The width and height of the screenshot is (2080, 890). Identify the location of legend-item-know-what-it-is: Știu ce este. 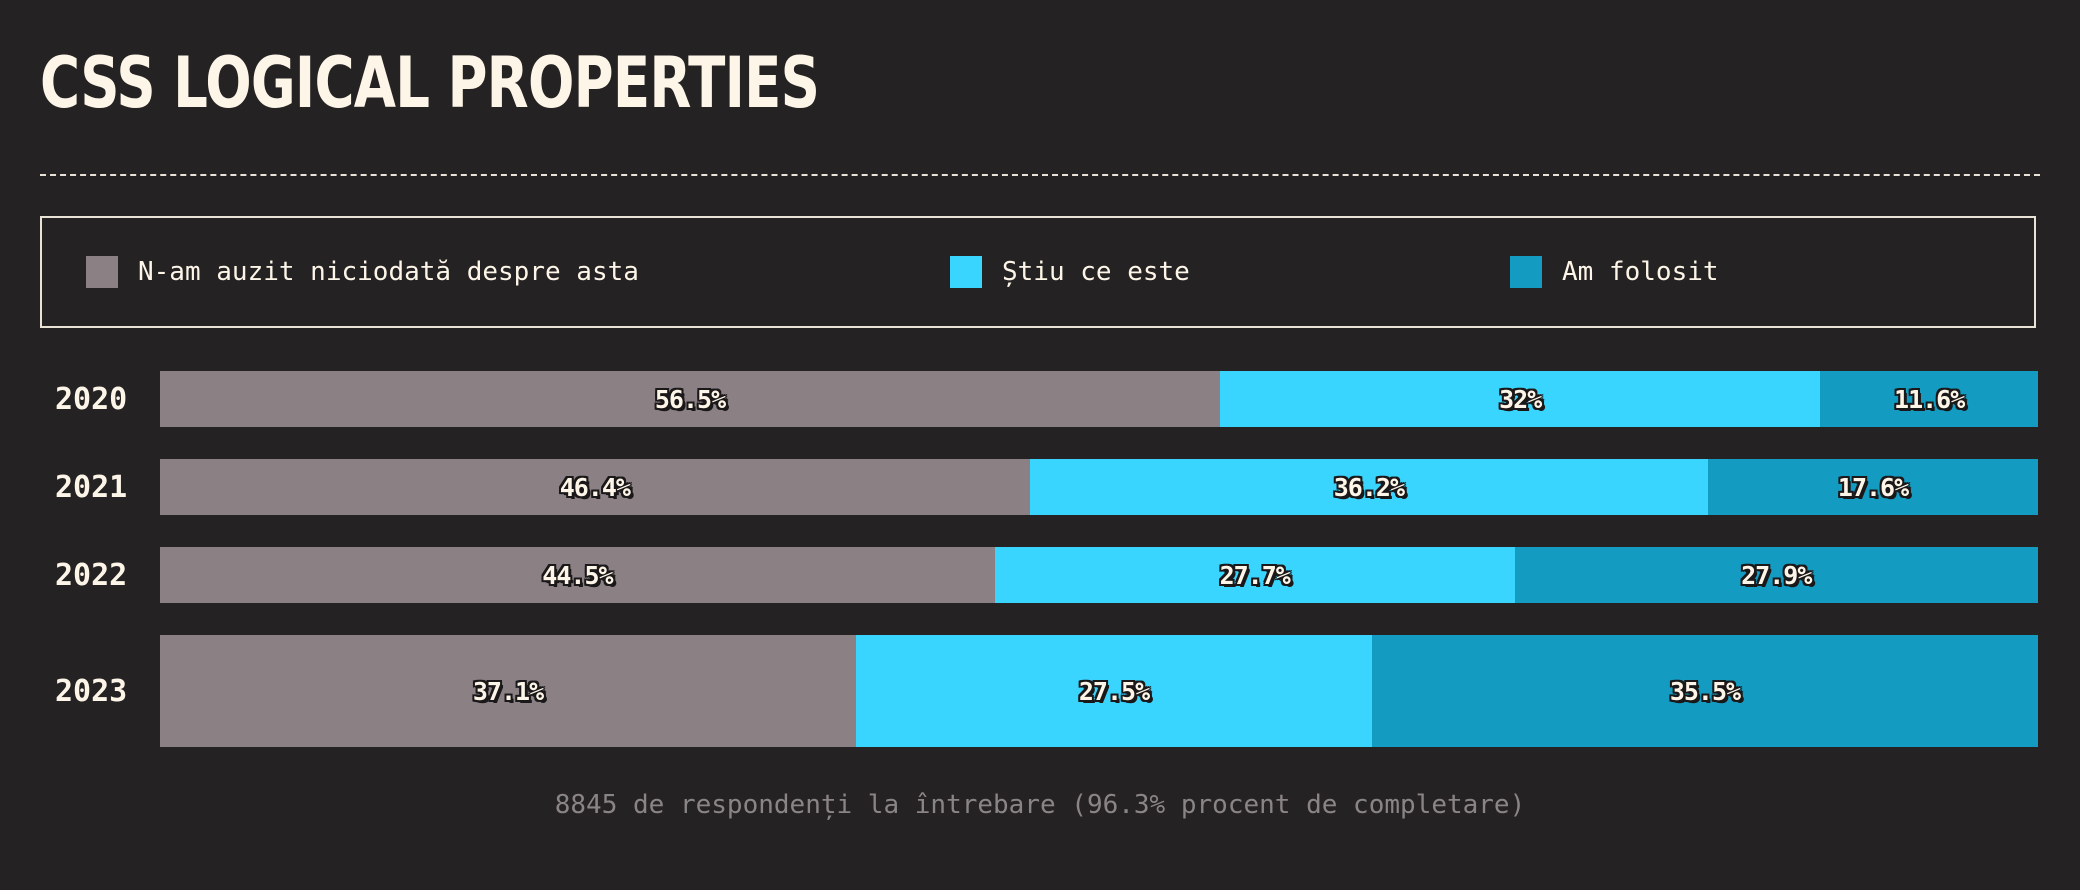
(1070, 272).